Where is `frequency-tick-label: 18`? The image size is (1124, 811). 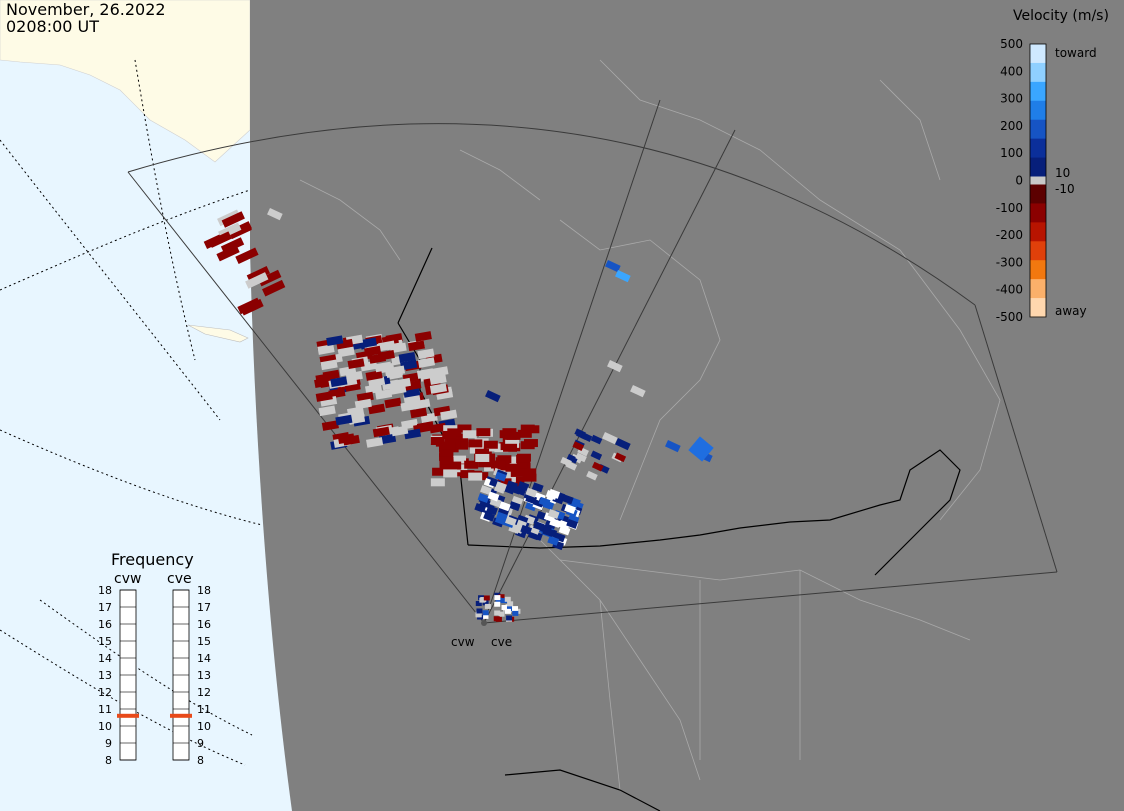 frequency-tick-label: 18 is located at coordinates (105, 590).